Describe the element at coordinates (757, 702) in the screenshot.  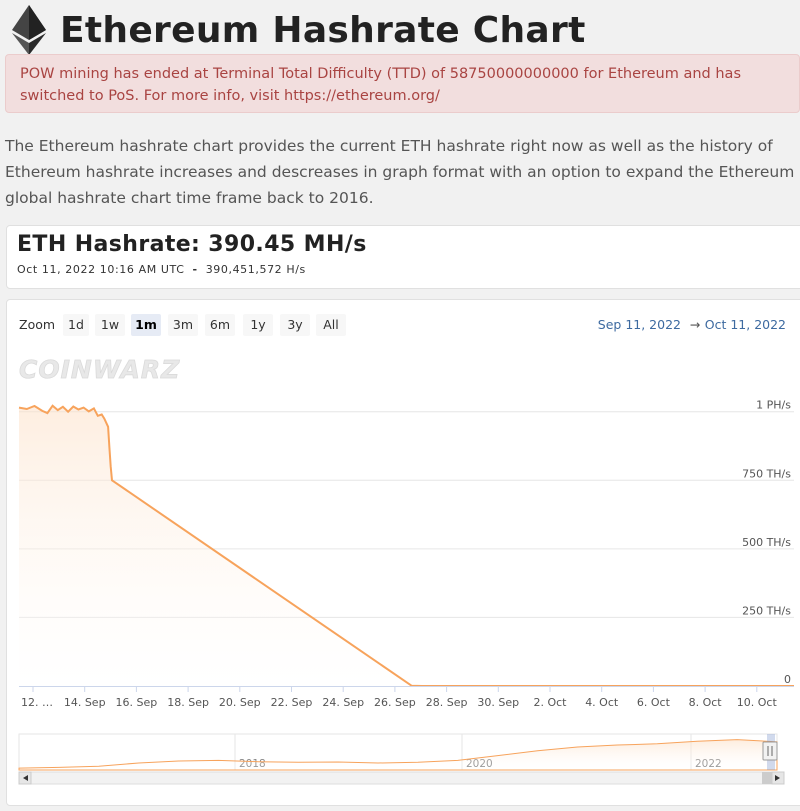
I see `x-tick-label: 10. Oct` at that location.